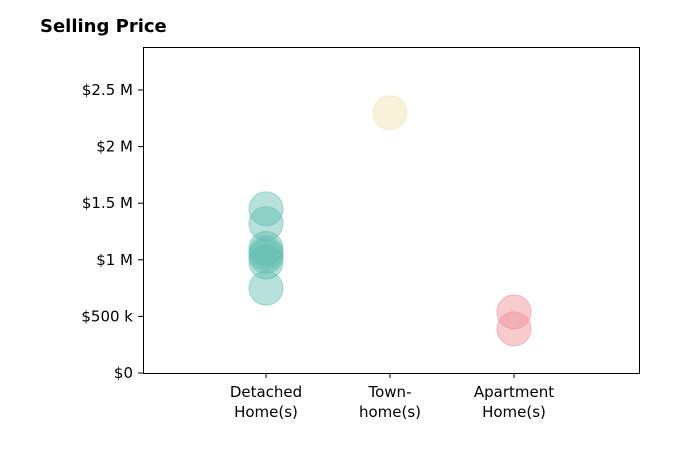 The width and height of the screenshot is (679, 462). What do you see at coordinates (390, 402) in the screenshot?
I see `x-tick-label: Town-home(s)` at bounding box center [390, 402].